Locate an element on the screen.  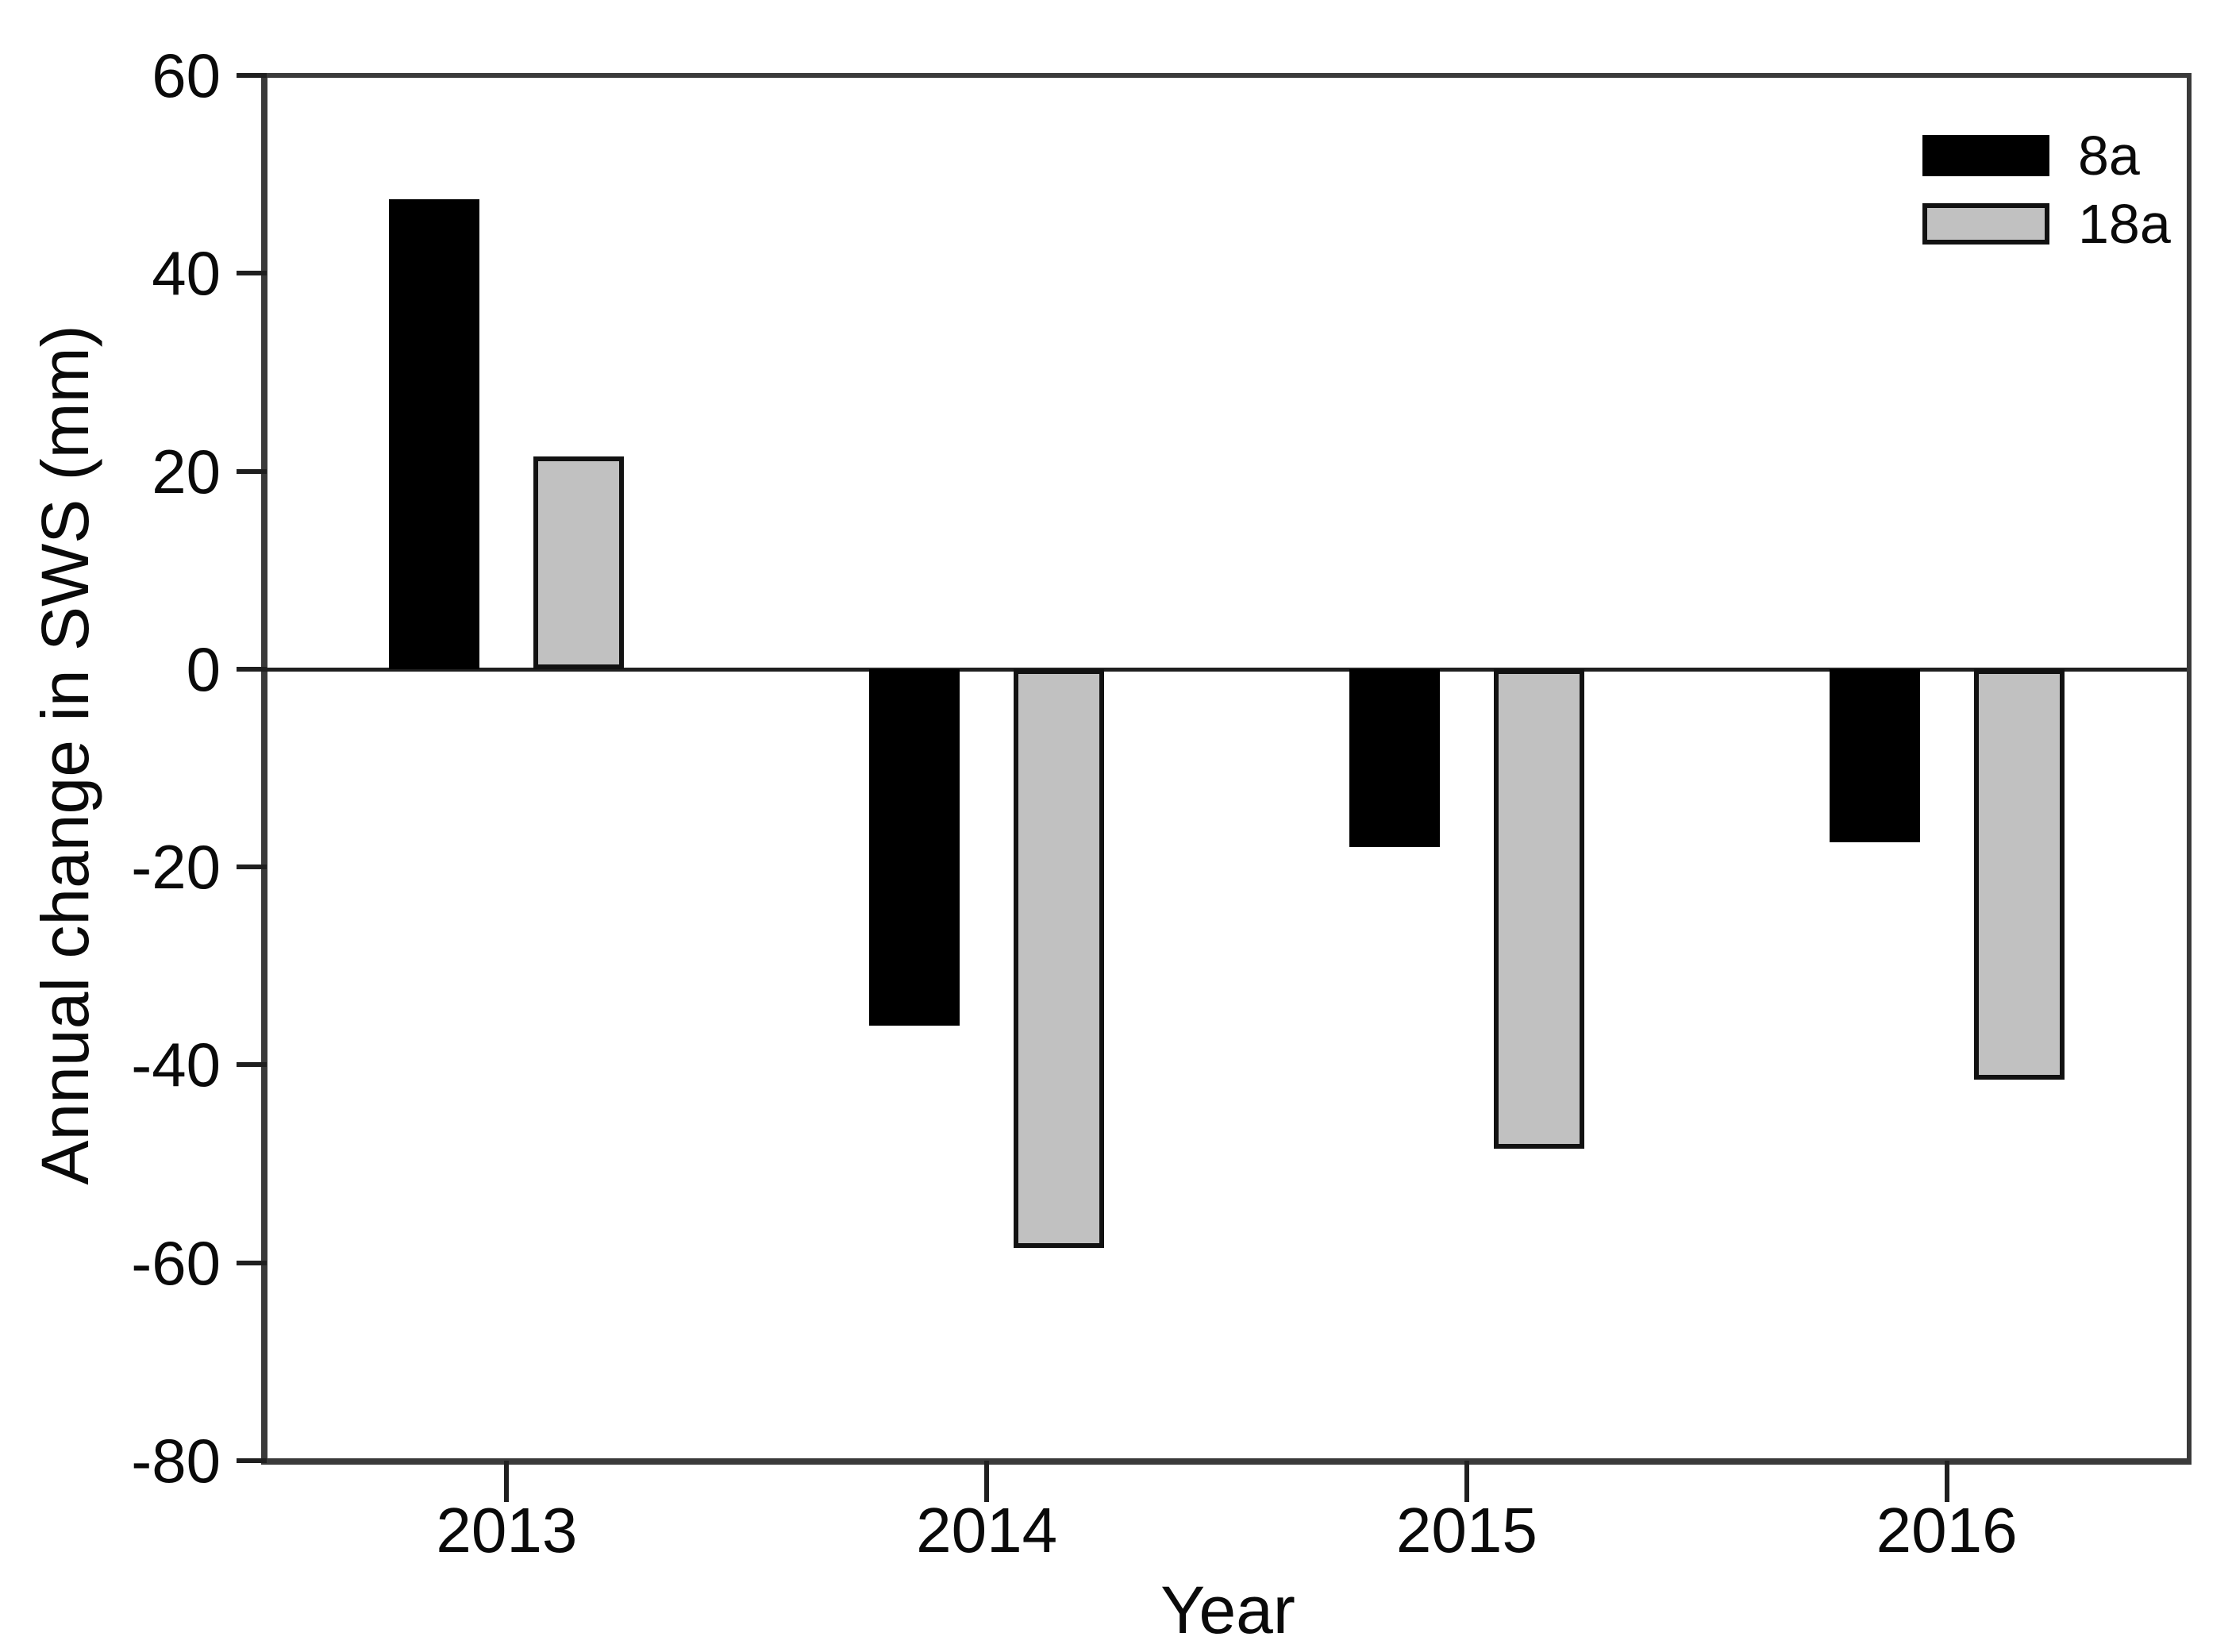
y-axis-title: Annual change in SWS (mm) is located at coordinates (65, 755).